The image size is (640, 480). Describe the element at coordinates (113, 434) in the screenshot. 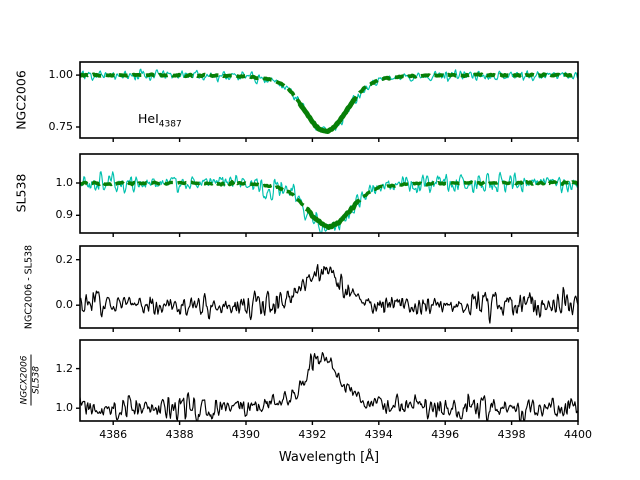

I see `x-tick-label: 4386` at that location.